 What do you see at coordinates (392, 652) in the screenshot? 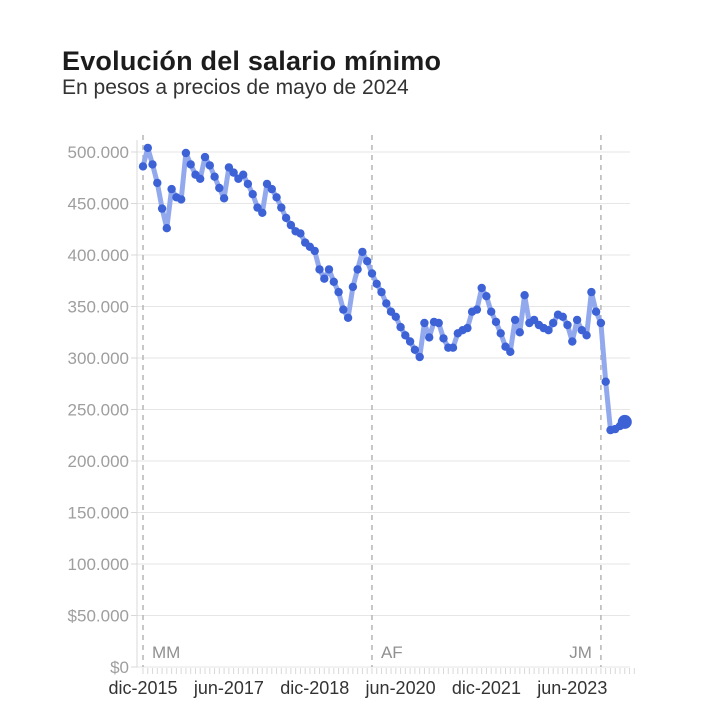
I see `president-label: AF` at bounding box center [392, 652].